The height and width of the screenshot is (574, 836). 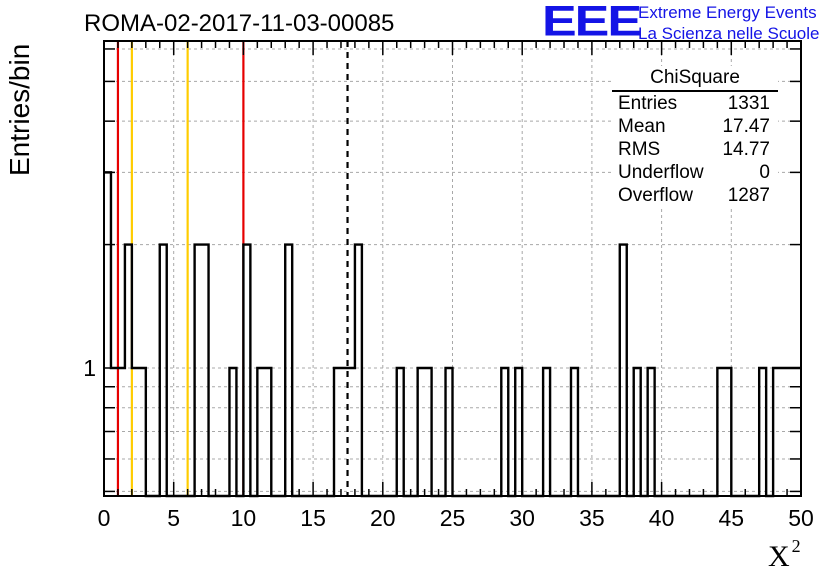 I want to click on stats-row-overflow: Overflow 1287, so click(x=695, y=195).